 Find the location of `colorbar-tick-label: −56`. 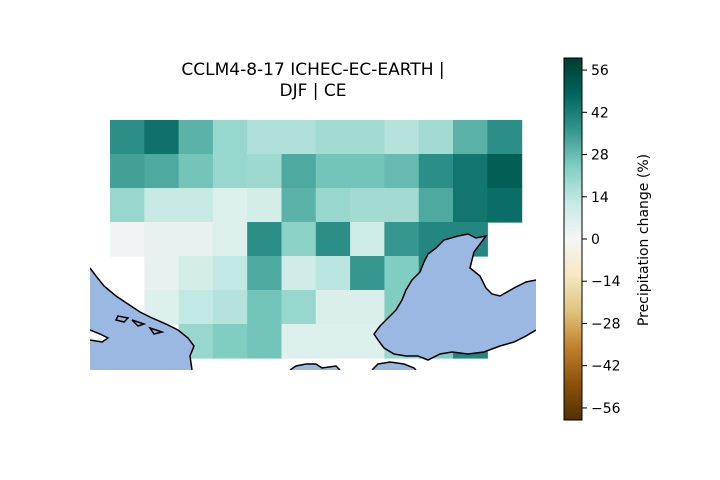

colorbar-tick-label: −56 is located at coordinates (606, 409).